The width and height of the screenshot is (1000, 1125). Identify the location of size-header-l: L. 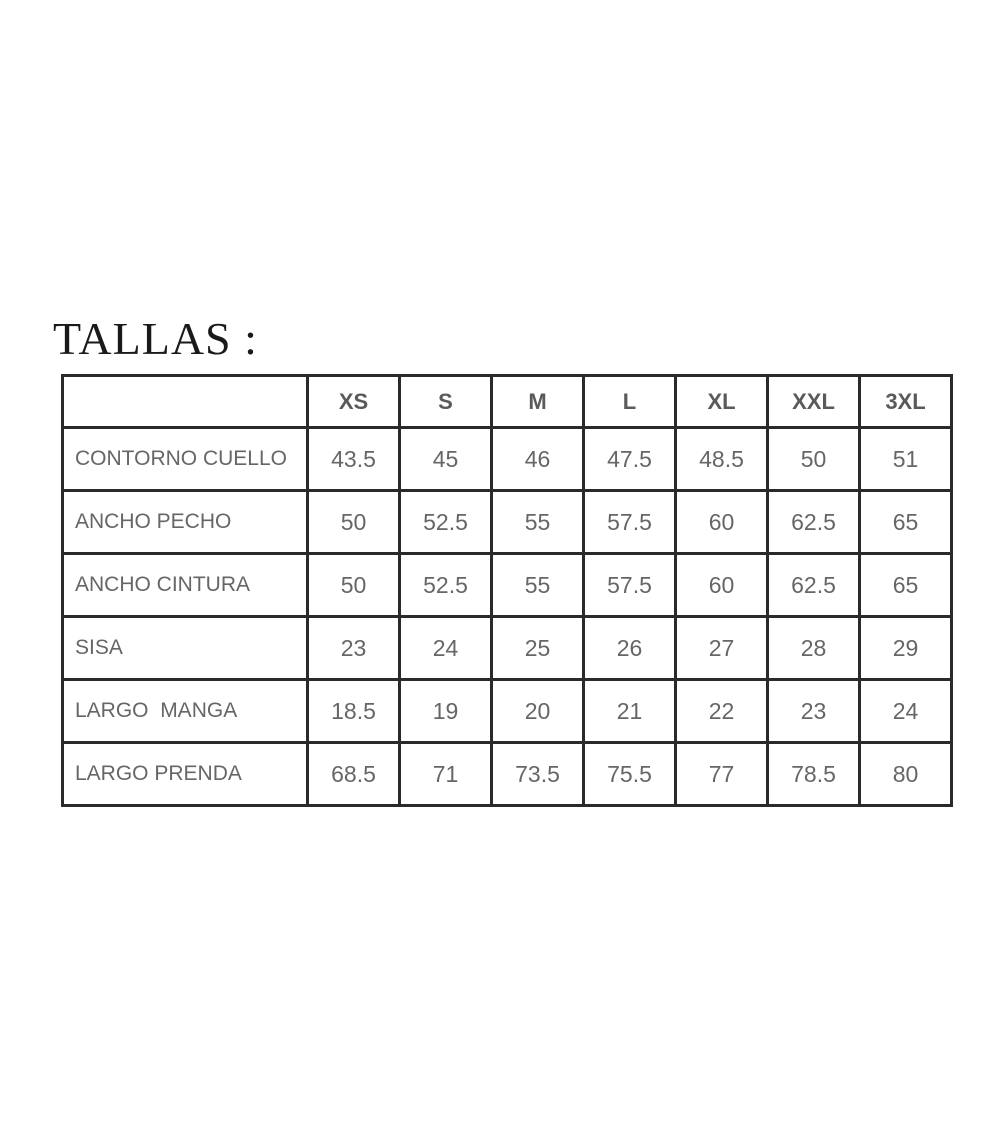
(629, 401).